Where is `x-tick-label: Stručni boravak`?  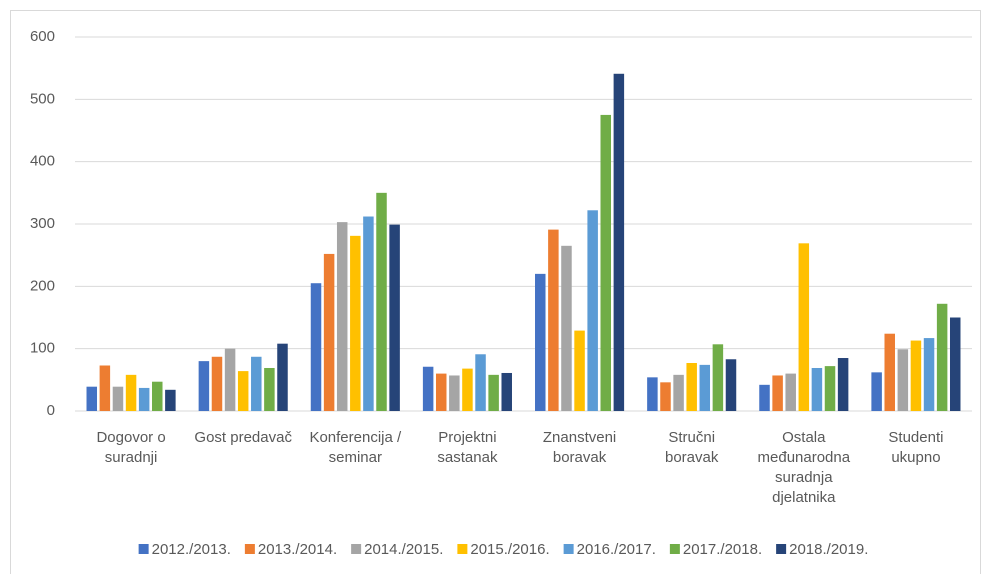 x-tick-label: Stručni boravak is located at coordinates (692, 447).